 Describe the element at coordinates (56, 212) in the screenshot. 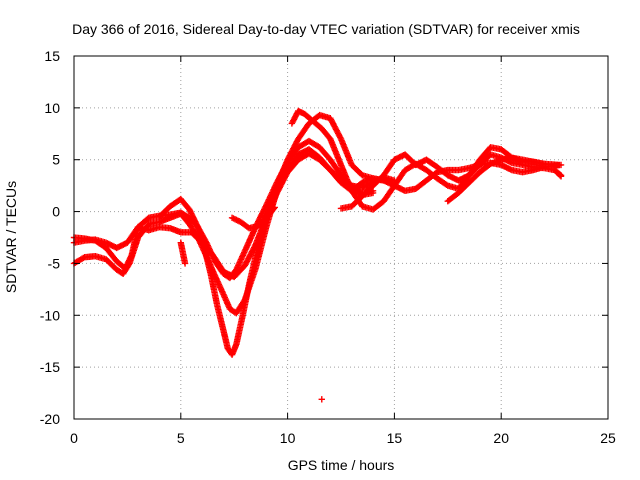

I see `y-tick-label: 0` at that location.